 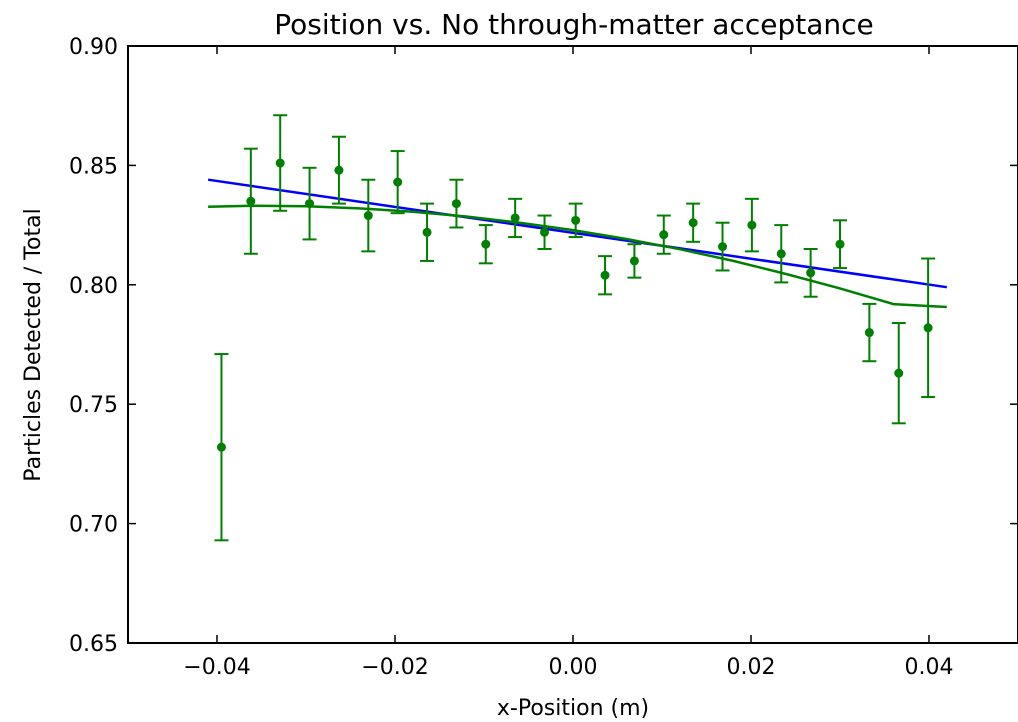 I want to click on x-tick-label: −0.04, so click(x=216, y=667).